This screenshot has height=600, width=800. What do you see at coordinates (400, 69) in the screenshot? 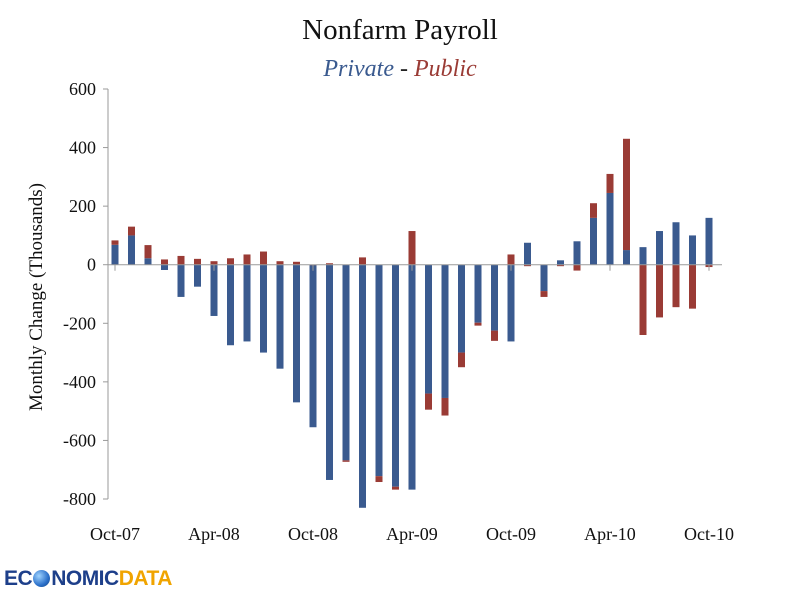
I see `chart-subtitle: Private - Public` at bounding box center [400, 69].